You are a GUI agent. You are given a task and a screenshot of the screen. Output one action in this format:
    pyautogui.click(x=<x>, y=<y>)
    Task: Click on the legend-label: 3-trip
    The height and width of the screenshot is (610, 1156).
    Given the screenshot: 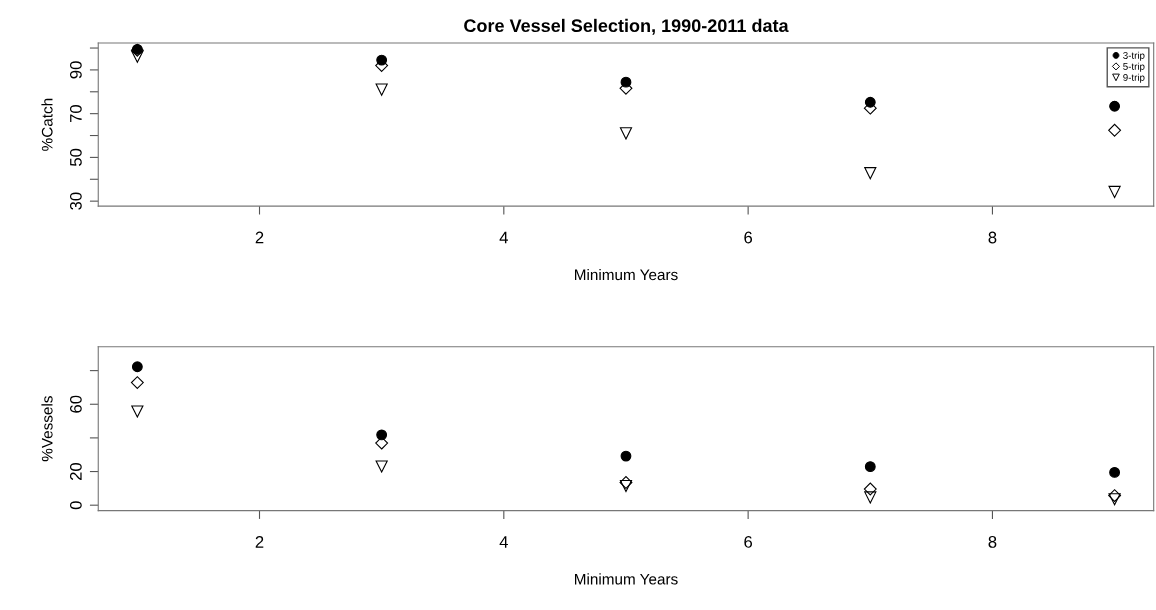 What is the action you would take?
    pyautogui.click(x=1134, y=56)
    